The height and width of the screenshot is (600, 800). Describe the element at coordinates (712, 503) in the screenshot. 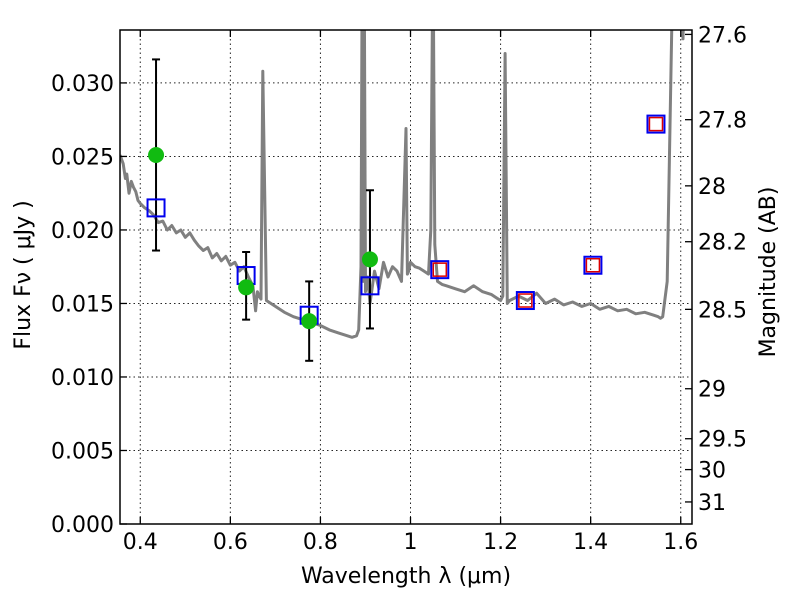

I see `mag-tick-label: 31` at that location.